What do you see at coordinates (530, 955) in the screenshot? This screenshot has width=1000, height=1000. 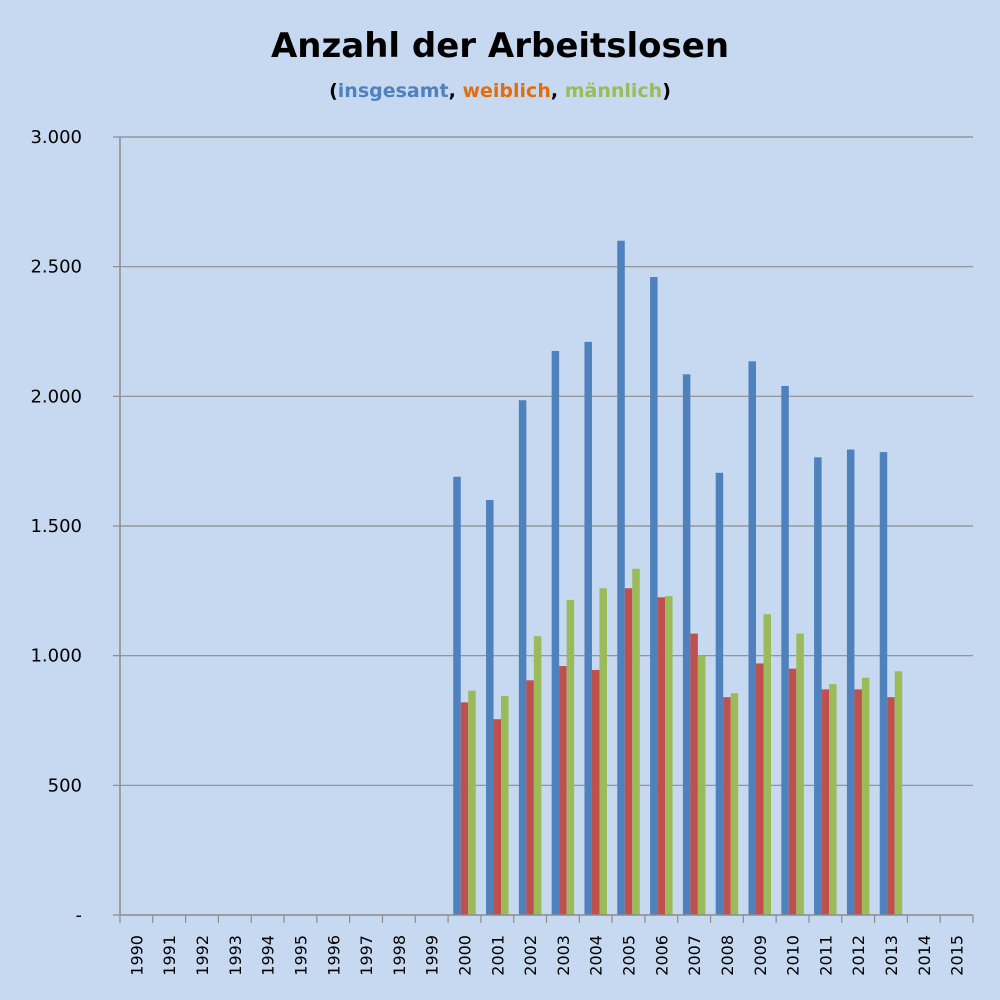 I see `x-tick-label-2002: 2002` at bounding box center [530, 955].